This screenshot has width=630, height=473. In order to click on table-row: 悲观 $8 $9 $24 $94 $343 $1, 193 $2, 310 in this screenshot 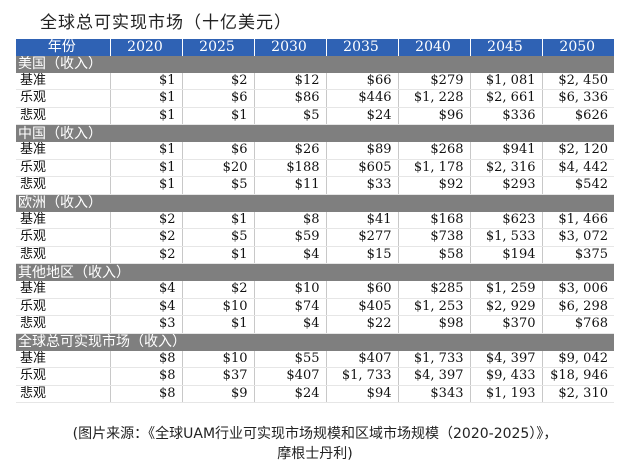, I will do `click(315, 394)`.